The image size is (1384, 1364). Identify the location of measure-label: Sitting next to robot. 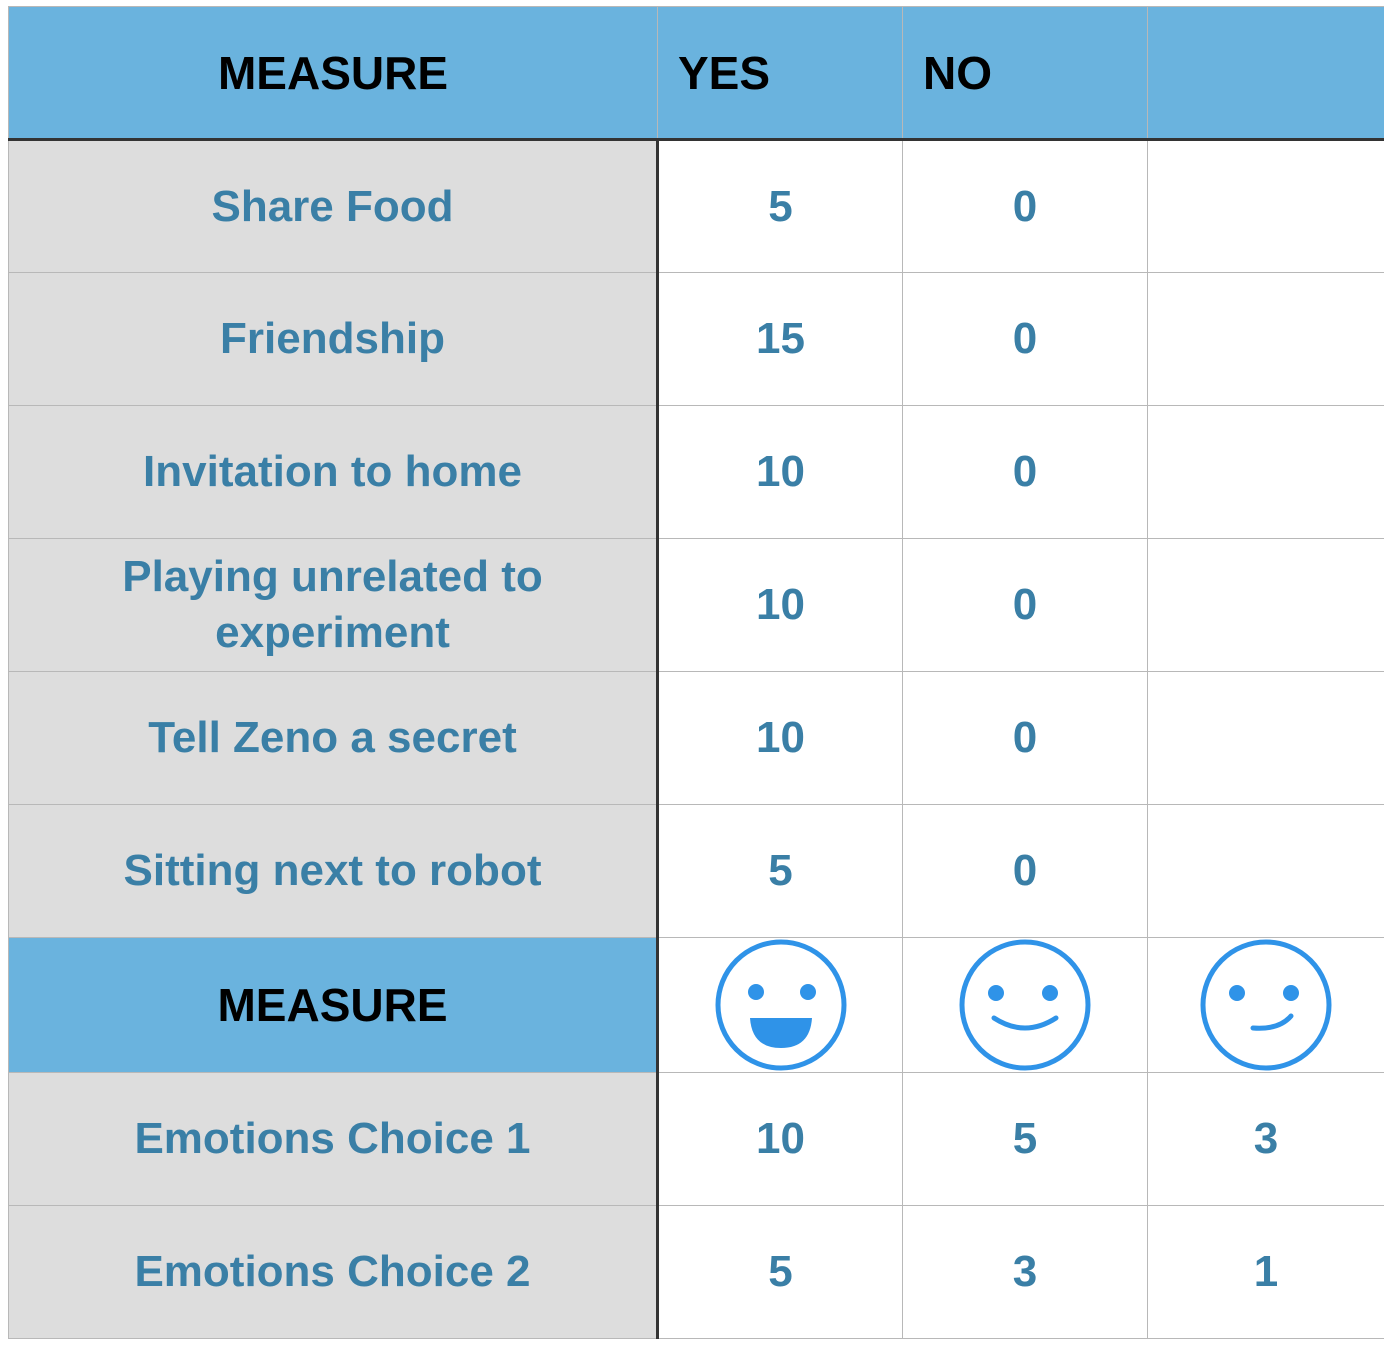
(333, 871).